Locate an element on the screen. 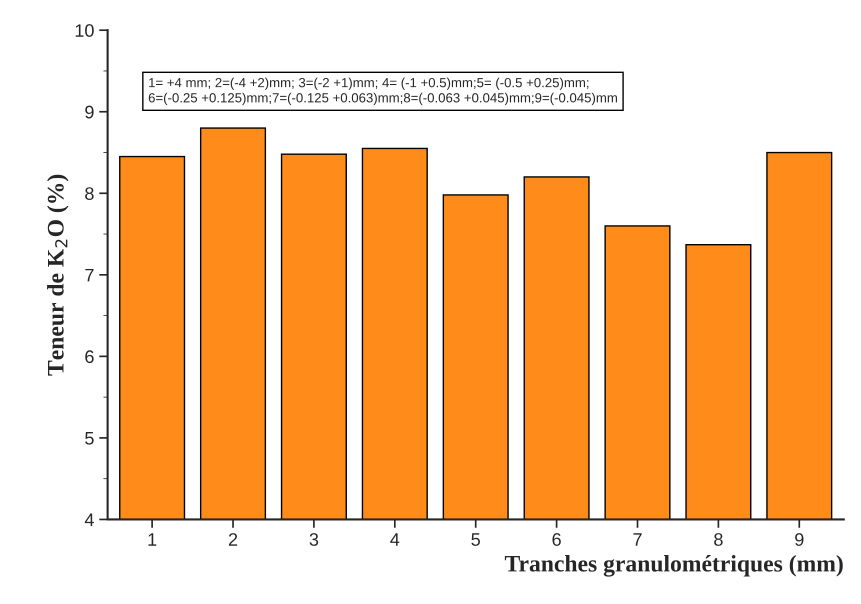  x-axis-title: Tranches granulométriques (mm) is located at coordinates (673, 566).